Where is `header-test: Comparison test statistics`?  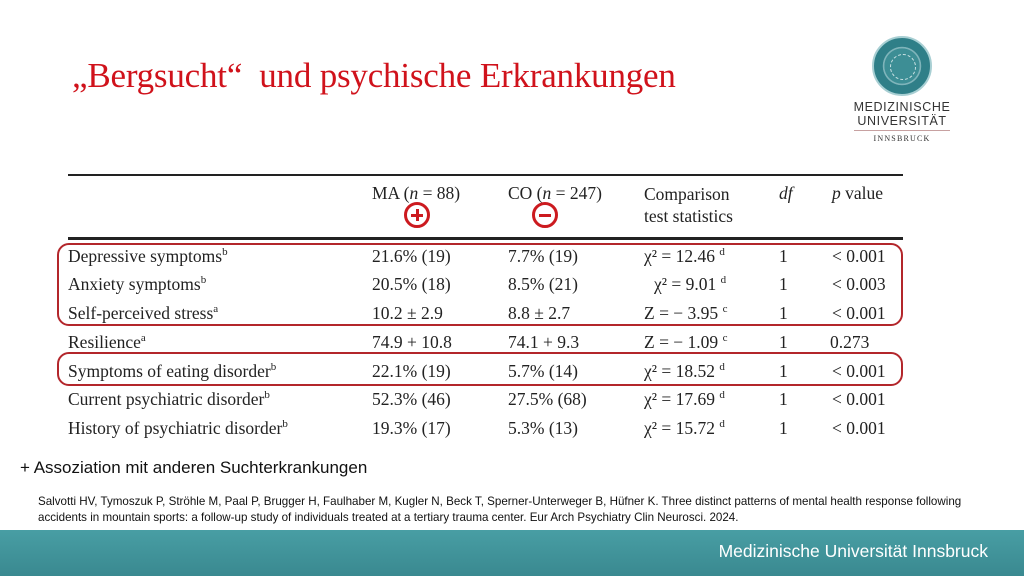
header-test: Comparison test statistics is located at coordinates (688, 205).